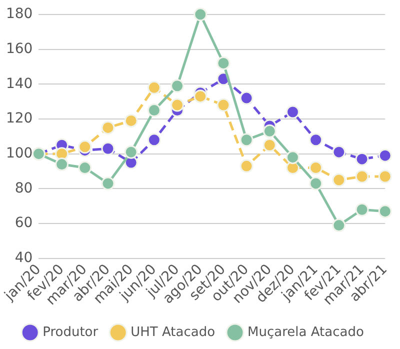 The height and width of the screenshot is (349, 400). What do you see at coordinates (23, 188) in the screenshot?
I see `y-tick-label: 80` at bounding box center [23, 188].